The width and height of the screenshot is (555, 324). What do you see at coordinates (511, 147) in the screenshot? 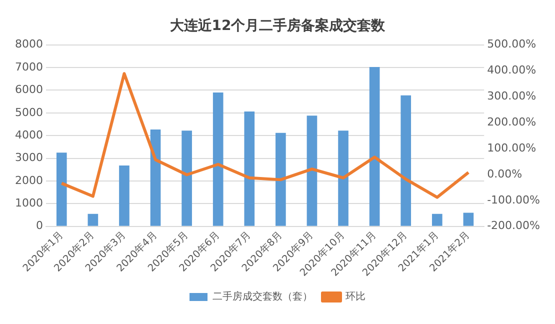
I see `y2-tick-label: 100.00%` at bounding box center [511, 147].